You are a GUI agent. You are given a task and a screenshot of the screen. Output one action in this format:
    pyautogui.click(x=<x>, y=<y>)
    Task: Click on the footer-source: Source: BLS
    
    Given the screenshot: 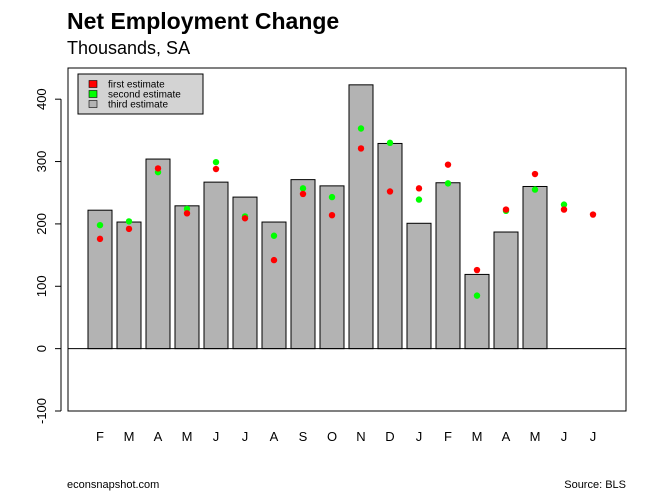 What is the action you would take?
    pyautogui.click(x=595, y=485)
    